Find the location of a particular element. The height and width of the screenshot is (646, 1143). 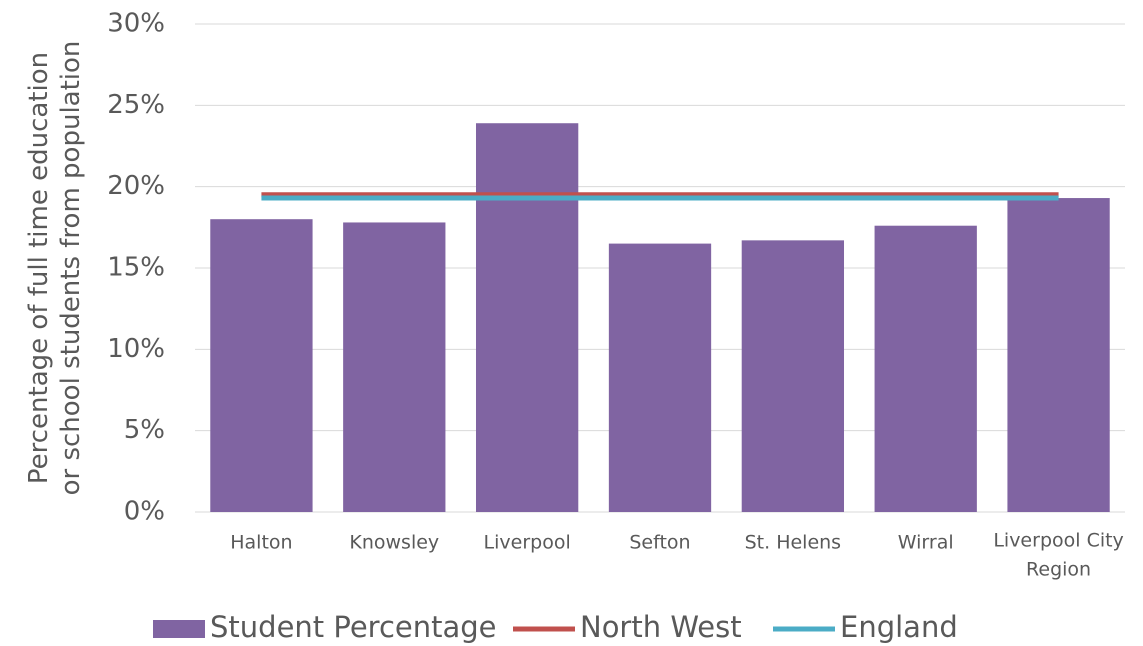

legend-label: England is located at coordinates (899, 627).